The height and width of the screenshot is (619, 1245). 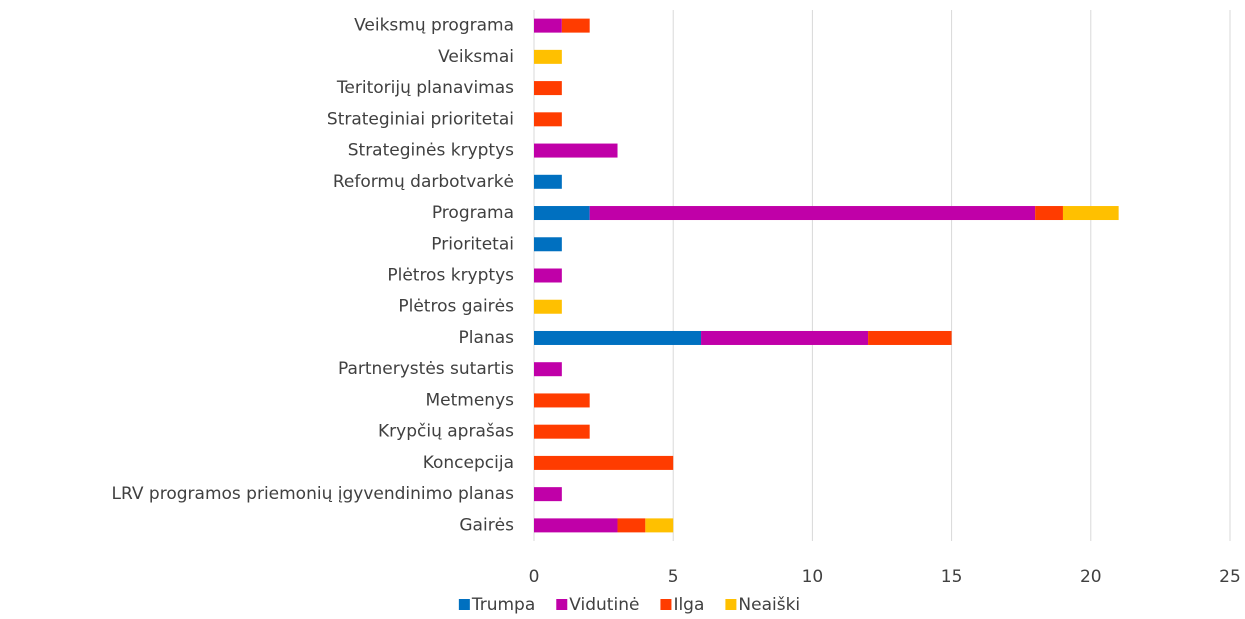 I want to click on y-tick-label: Veiksmų programa, so click(x=434, y=26).